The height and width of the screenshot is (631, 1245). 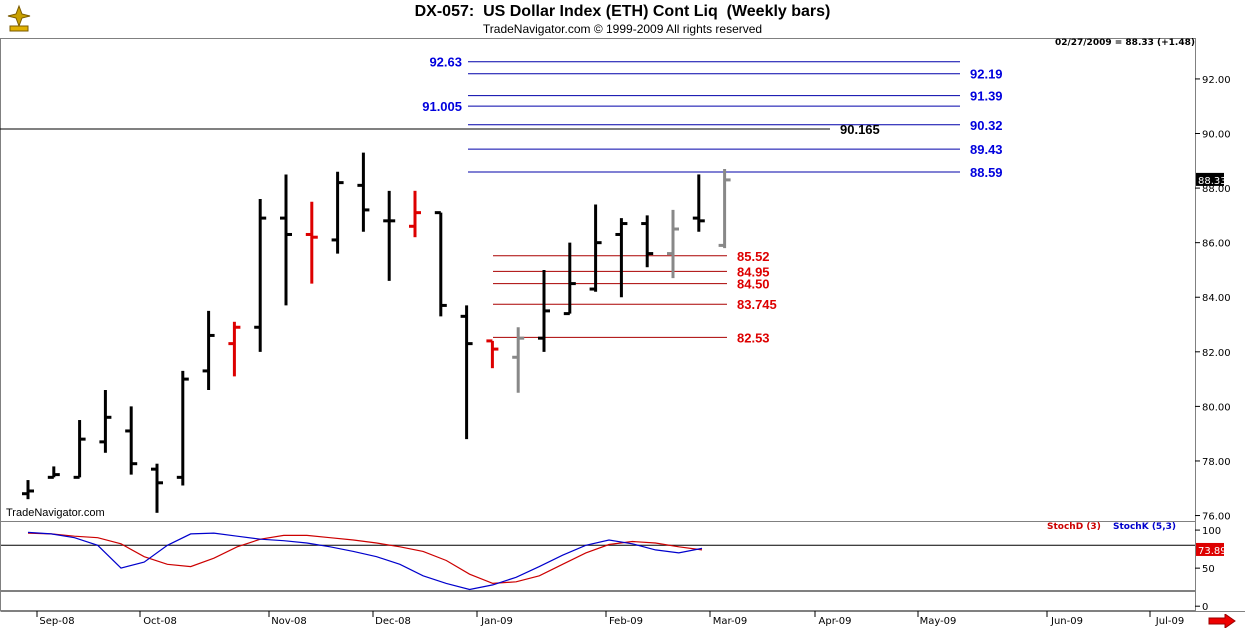 What do you see at coordinates (1074, 527) in the screenshot?
I see `legend-stochd: StochD (3)` at bounding box center [1074, 527].